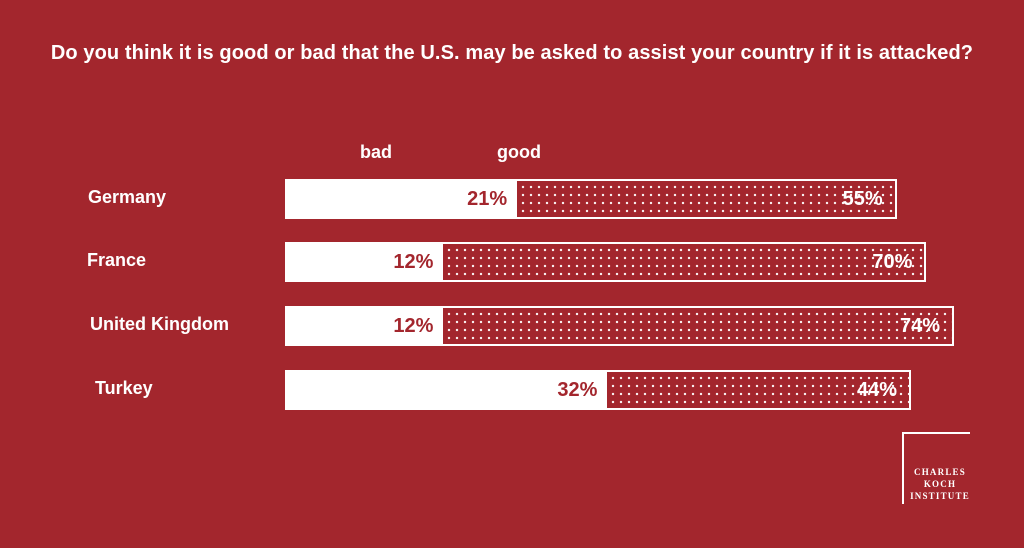 The height and width of the screenshot is (548, 1024). Describe the element at coordinates (876, 389) in the screenshot. I see `data-label-good: 44%` at that location.